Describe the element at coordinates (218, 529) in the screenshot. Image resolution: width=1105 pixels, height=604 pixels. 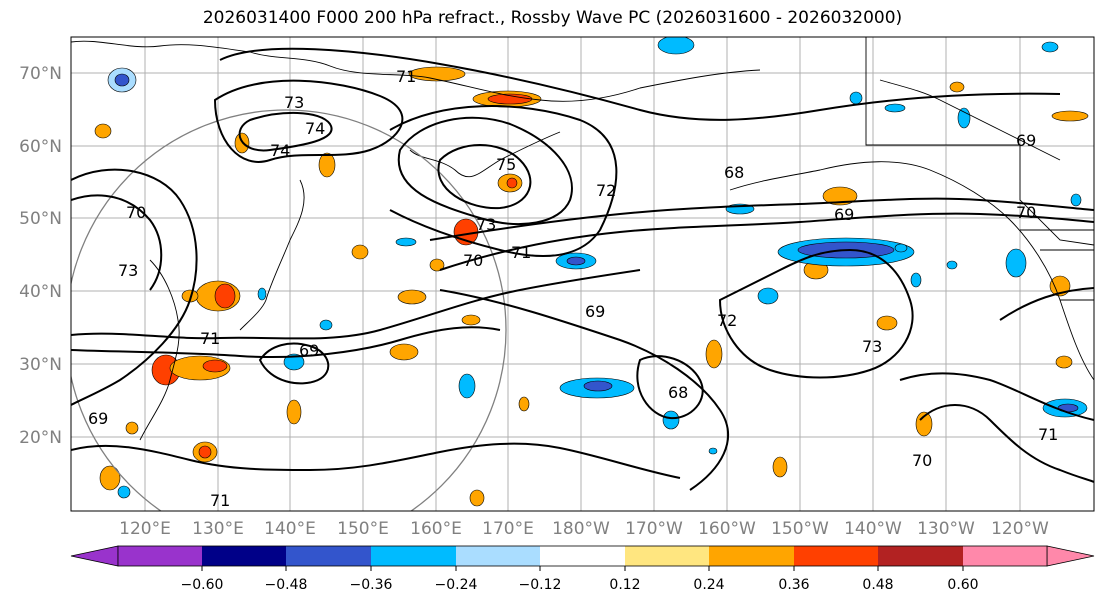
I see `lon-label: 130°E` at that location.